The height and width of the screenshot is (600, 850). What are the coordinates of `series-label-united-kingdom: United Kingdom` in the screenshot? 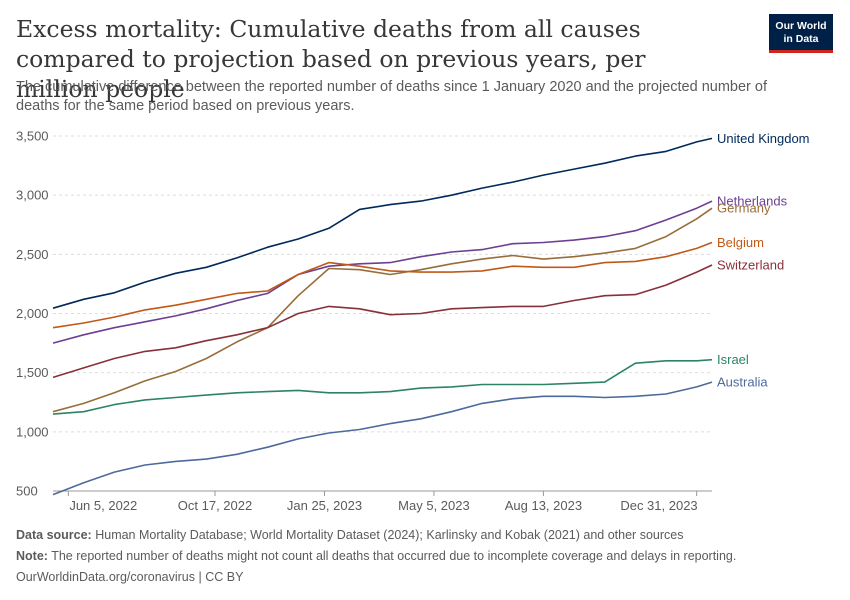 It's located at (763, 138).